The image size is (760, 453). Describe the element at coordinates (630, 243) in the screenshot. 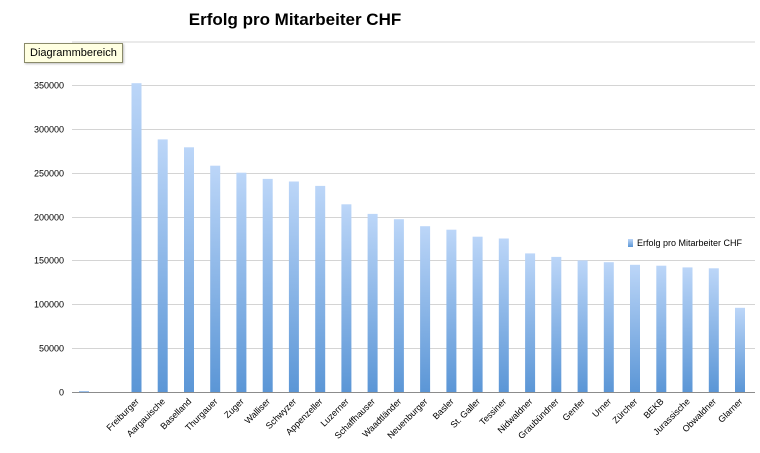

I see `legend-swatch` at that location.